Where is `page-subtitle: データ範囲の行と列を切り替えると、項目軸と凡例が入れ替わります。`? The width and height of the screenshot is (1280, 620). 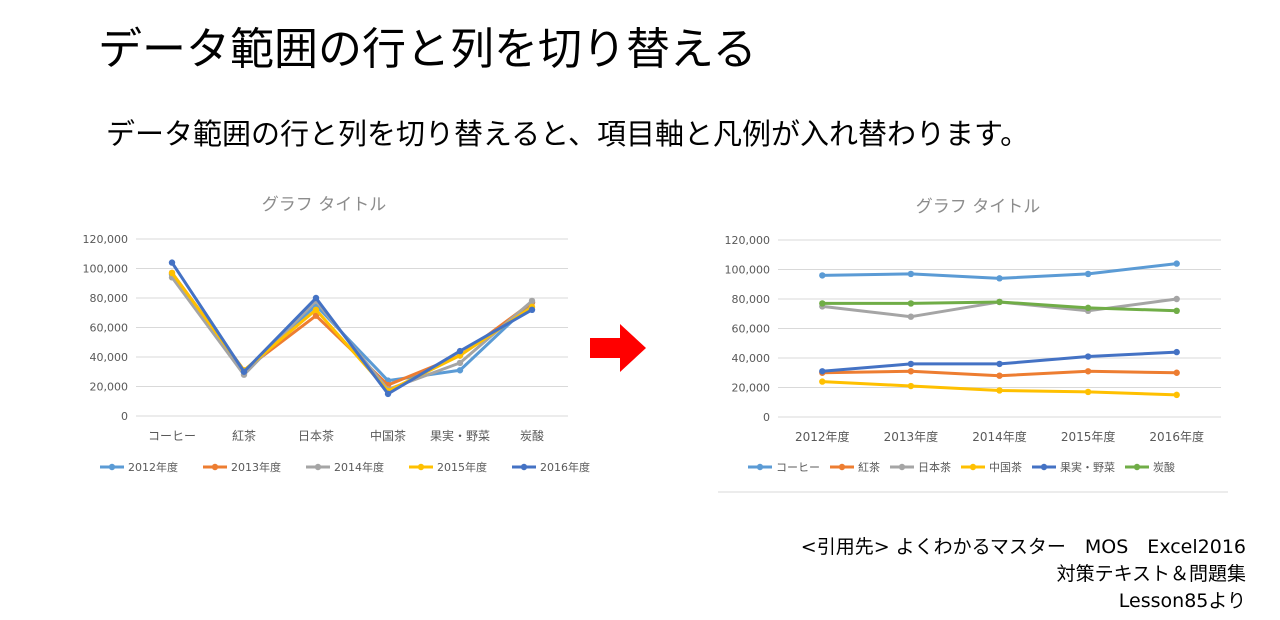
page-subtitle: データ範囲の行と列を切り替えると、項目軸と凡例が入れ替わります。 is located at coordinates (568, 134).